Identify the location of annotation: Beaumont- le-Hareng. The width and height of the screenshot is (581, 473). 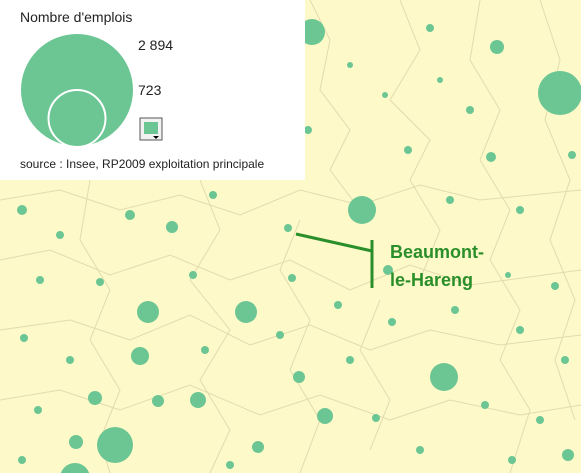
(389, 261).